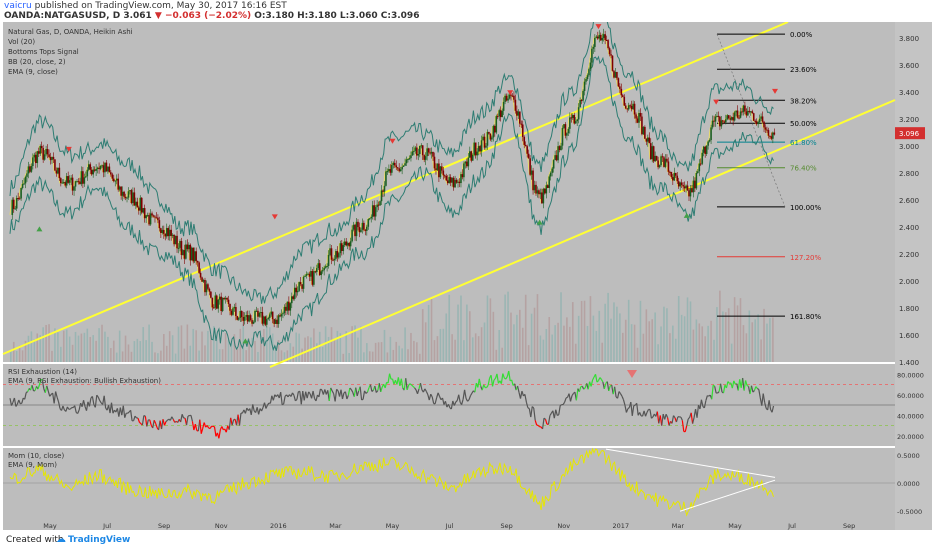 This screenshot has width=932, height=550. I want to click on author-link: vaicru, so click(18, 6).